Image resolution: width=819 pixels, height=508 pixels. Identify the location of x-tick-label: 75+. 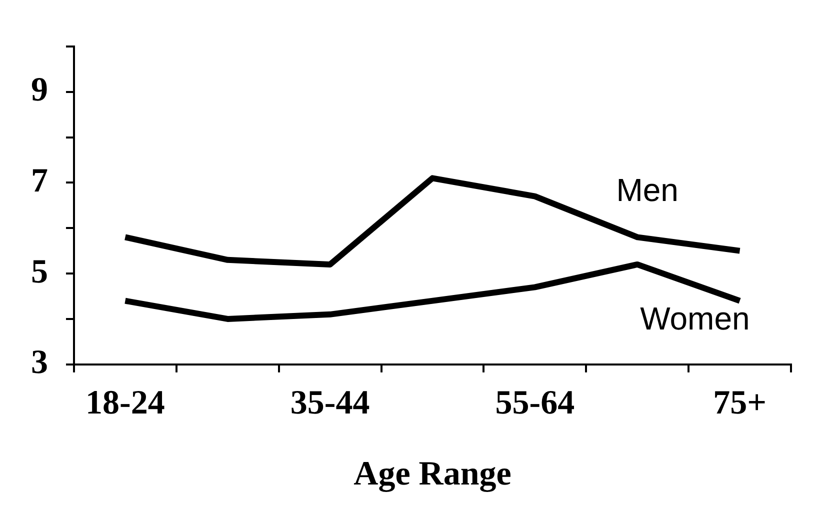
(739, 403).